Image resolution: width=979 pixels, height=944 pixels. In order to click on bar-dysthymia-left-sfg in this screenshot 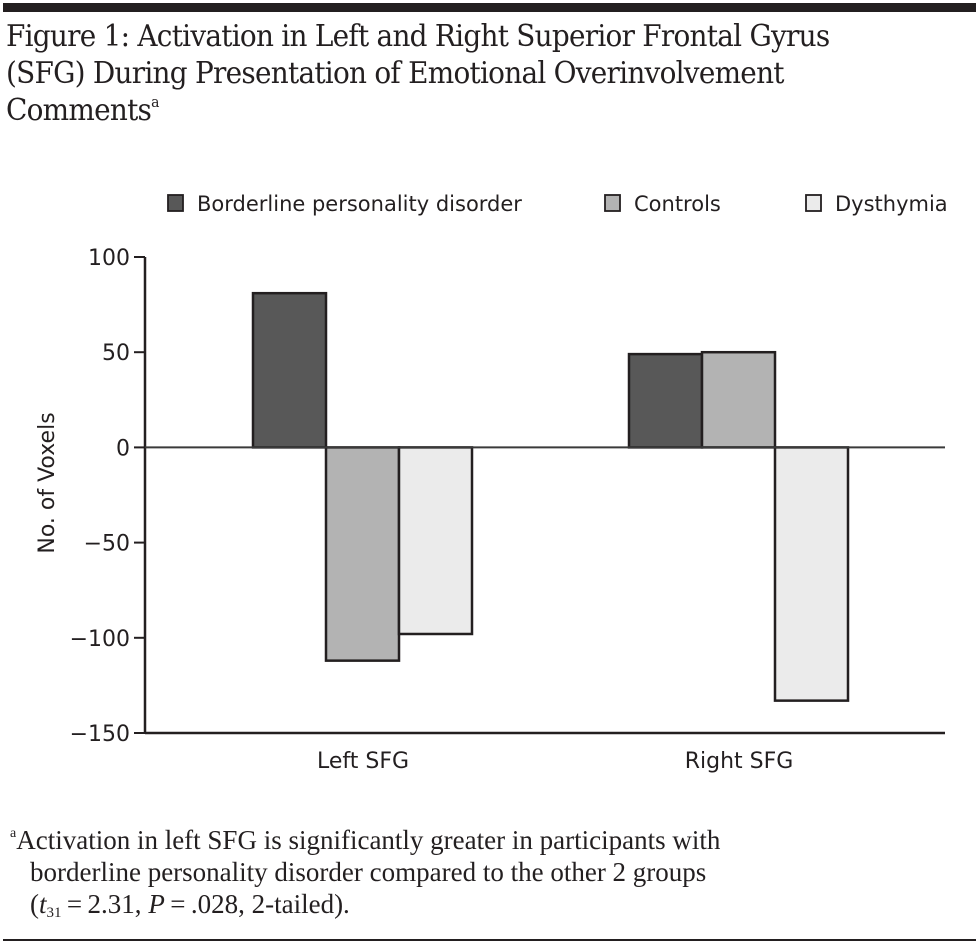, I will do `click(435, 541)`.